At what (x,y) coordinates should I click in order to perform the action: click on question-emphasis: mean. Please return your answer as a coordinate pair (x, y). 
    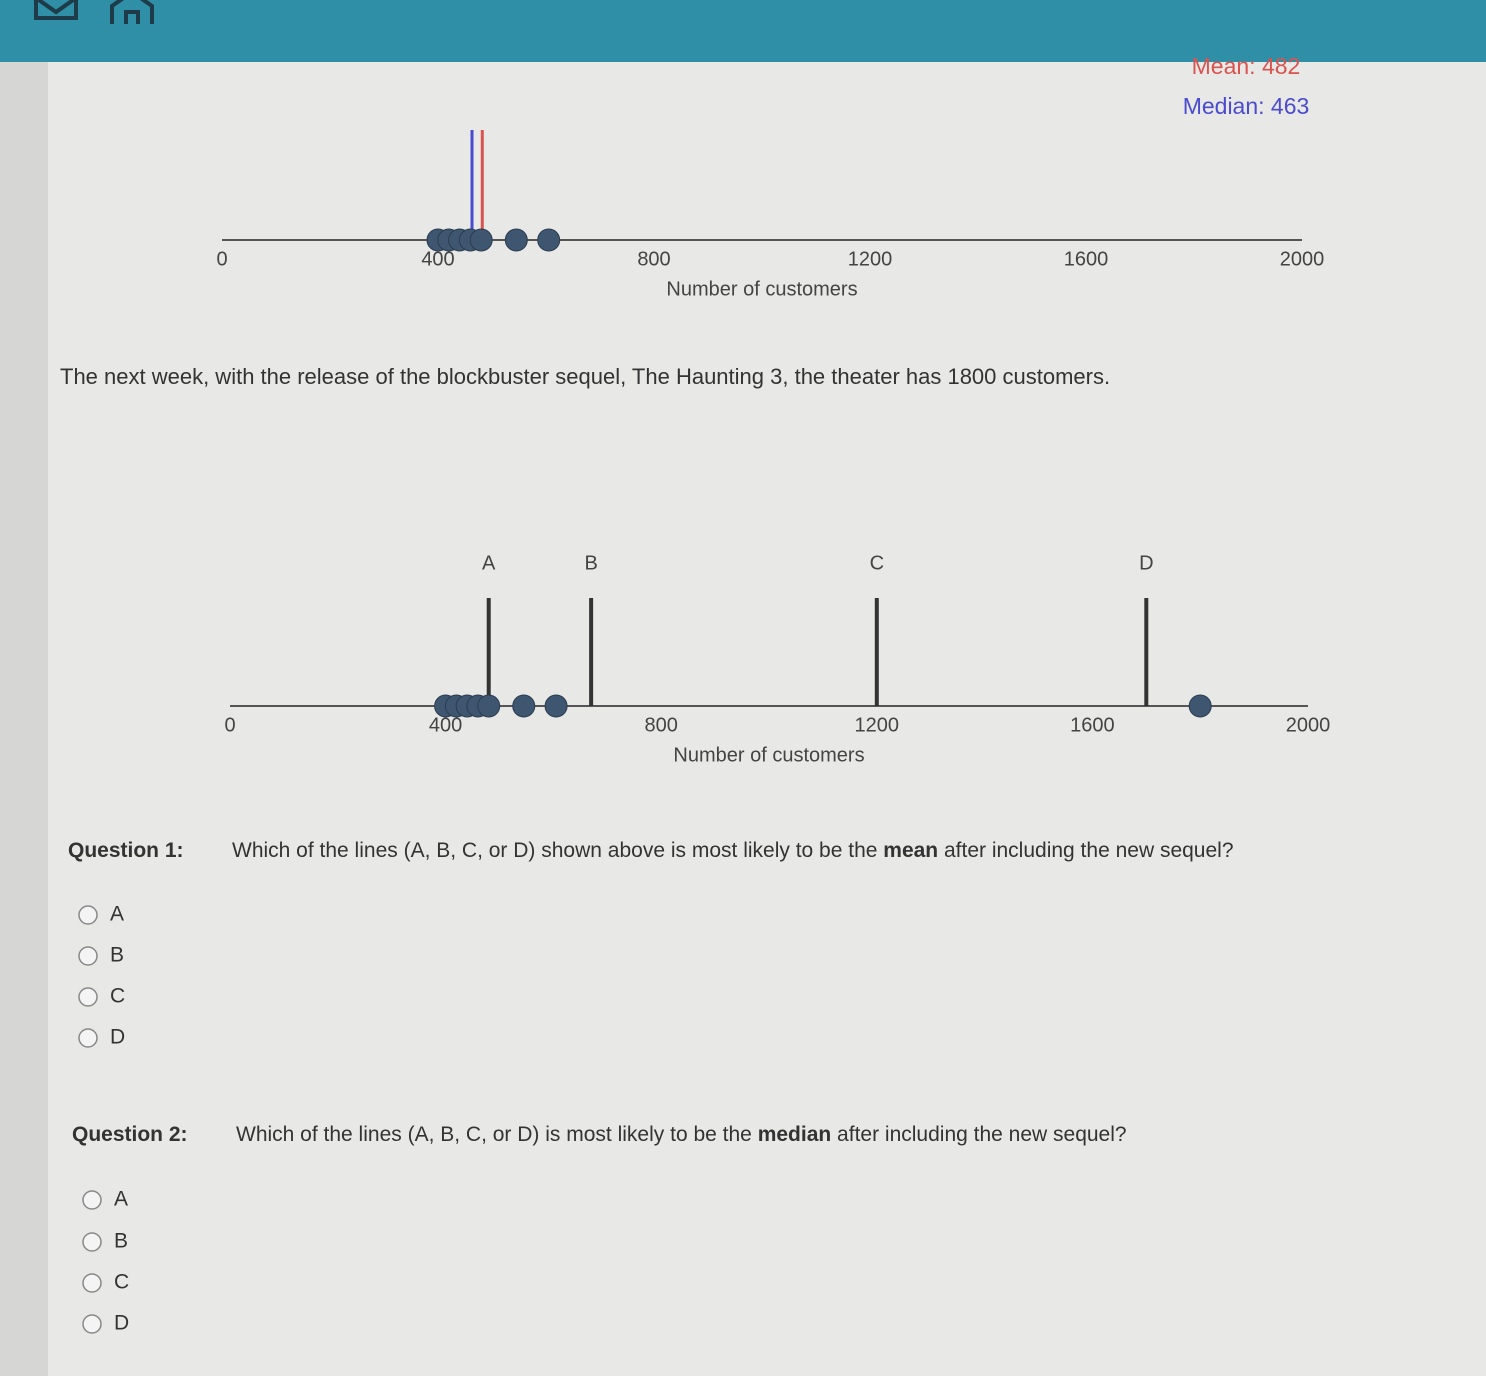
    Looking at the image, I should click on (910, 850).